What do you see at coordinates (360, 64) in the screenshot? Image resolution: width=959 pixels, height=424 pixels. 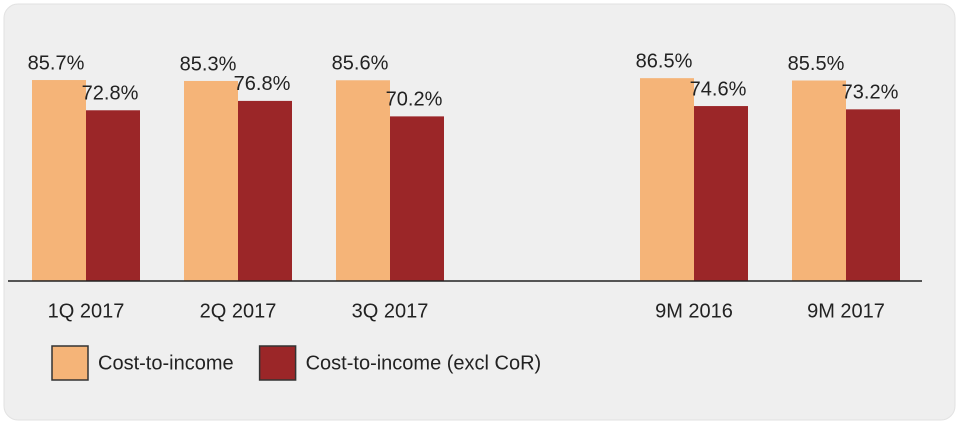 I see `data-label: 85.6%` at bounding box center [360, 64].